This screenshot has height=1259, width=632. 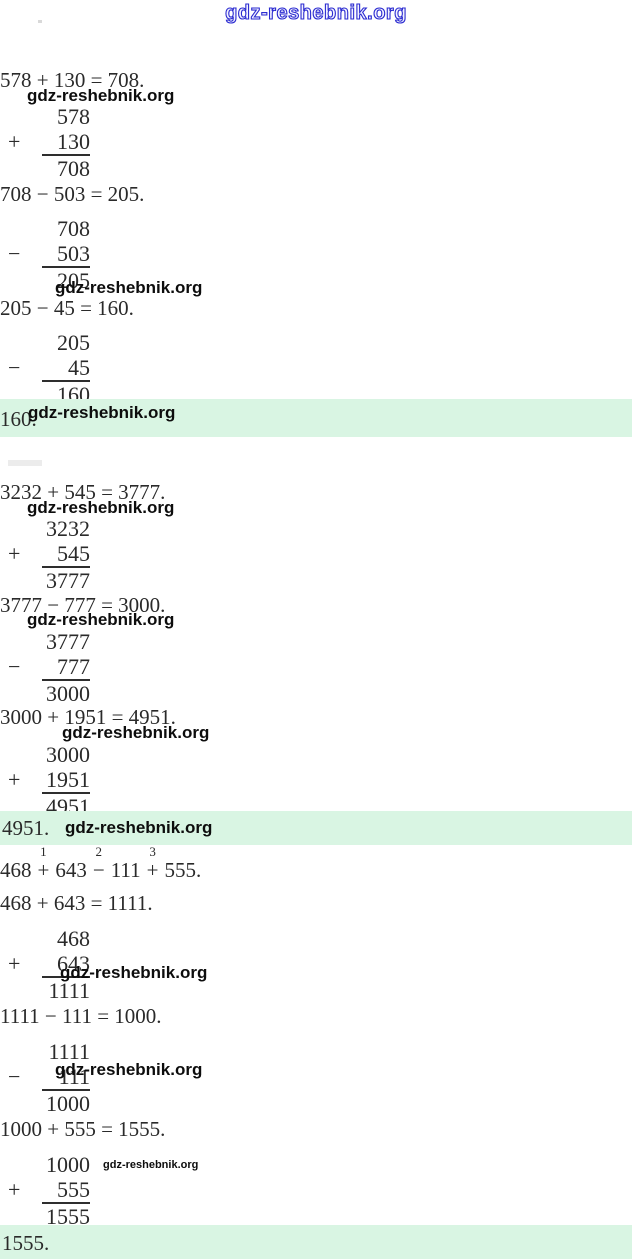 What do you see at coordinates (73, 228) in the screenshot?
I see `operand-top: 708` at bounding box center [73, 228].